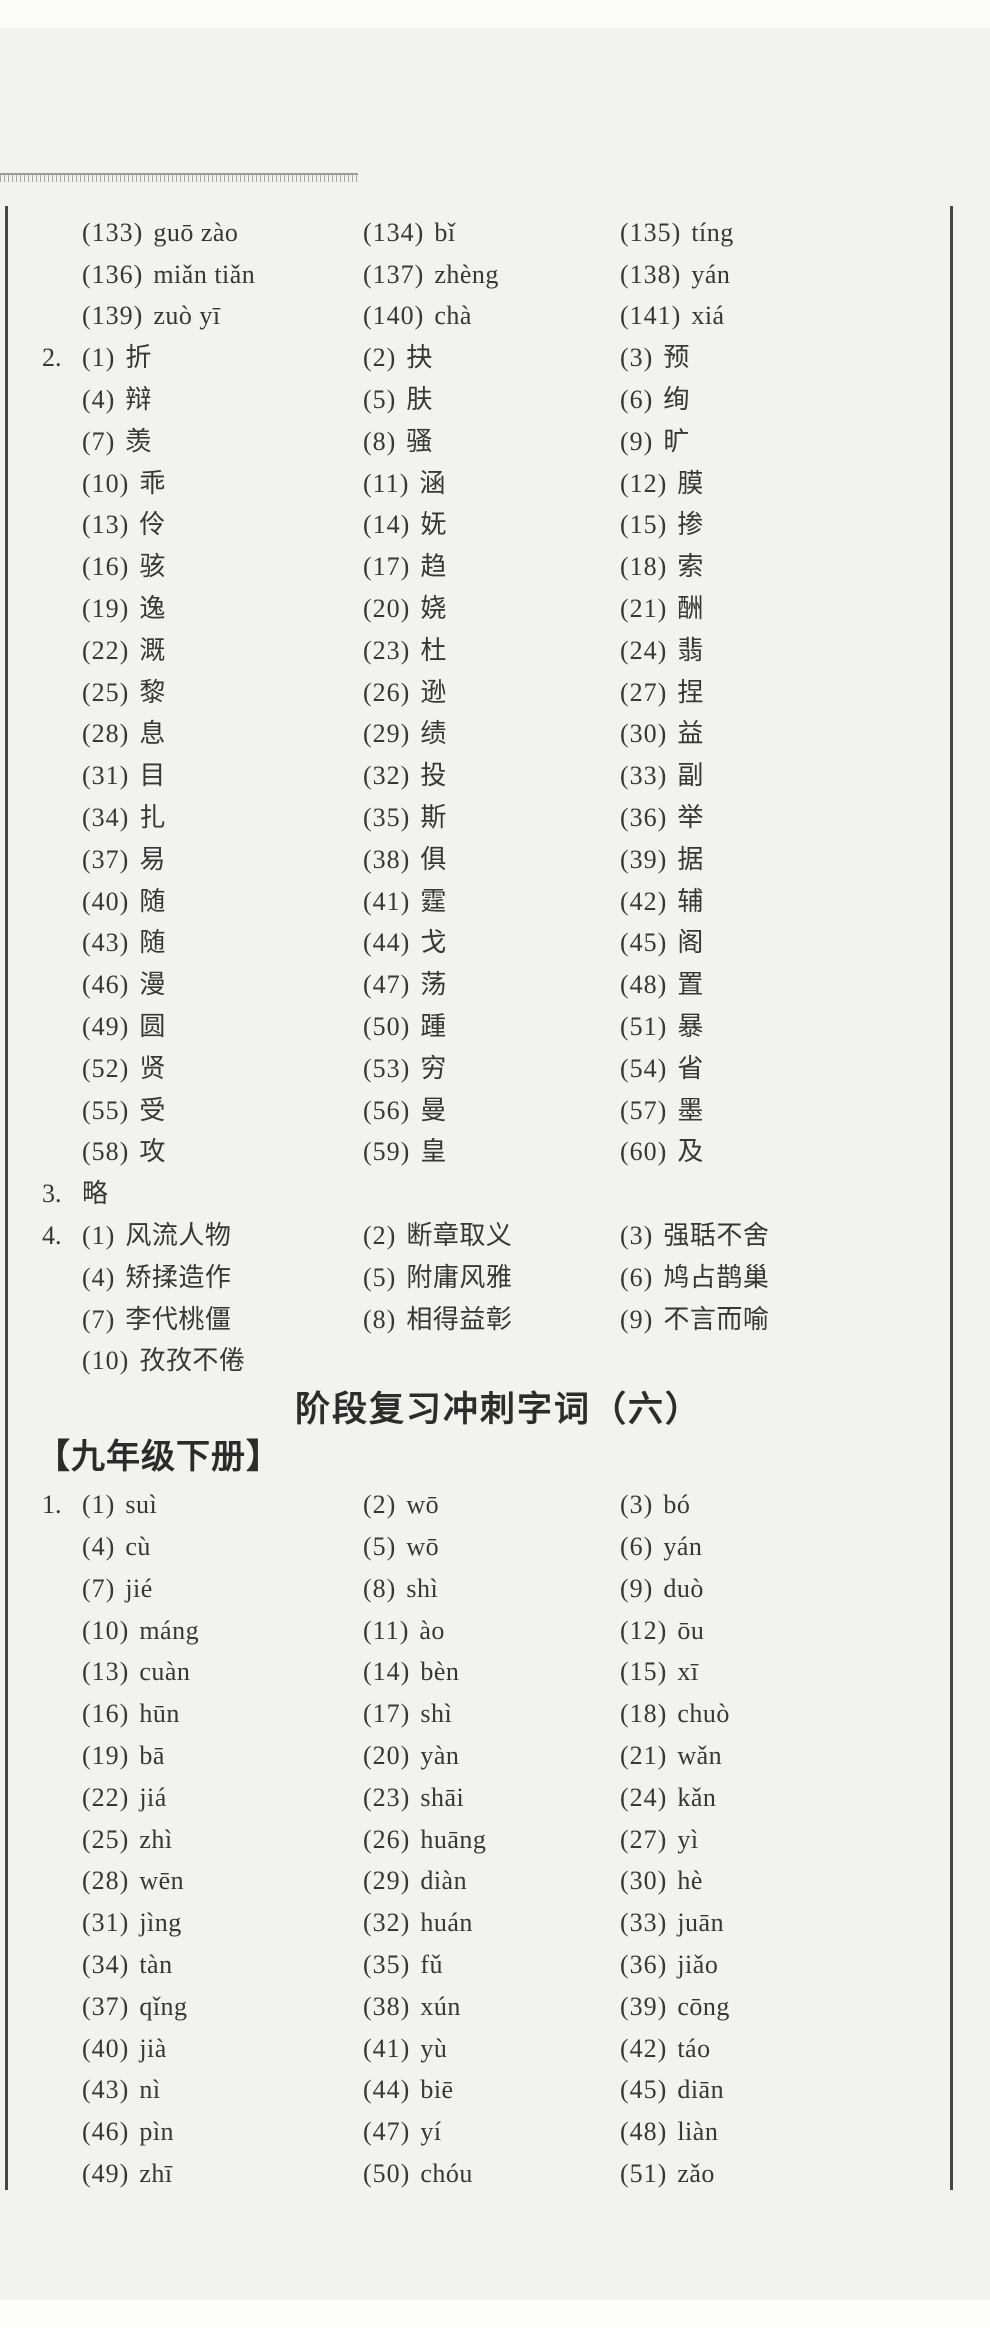  What do you see at coordinates (476, 233) in the screenshot?
I see `answer-row: (133) guō zào (134) bǐ (135) tíng` at bounding box center [476, 233].